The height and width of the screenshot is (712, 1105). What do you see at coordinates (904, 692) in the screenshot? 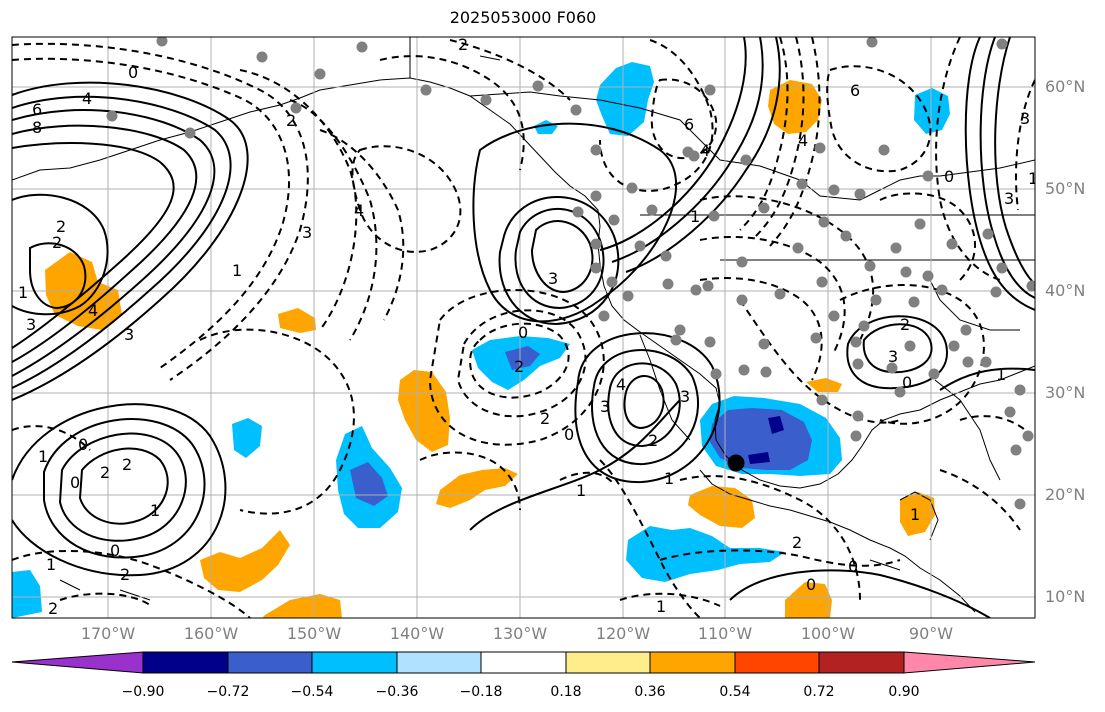
I see `colorbar-tick-label: 0.90` at bounding box center [904, 692].